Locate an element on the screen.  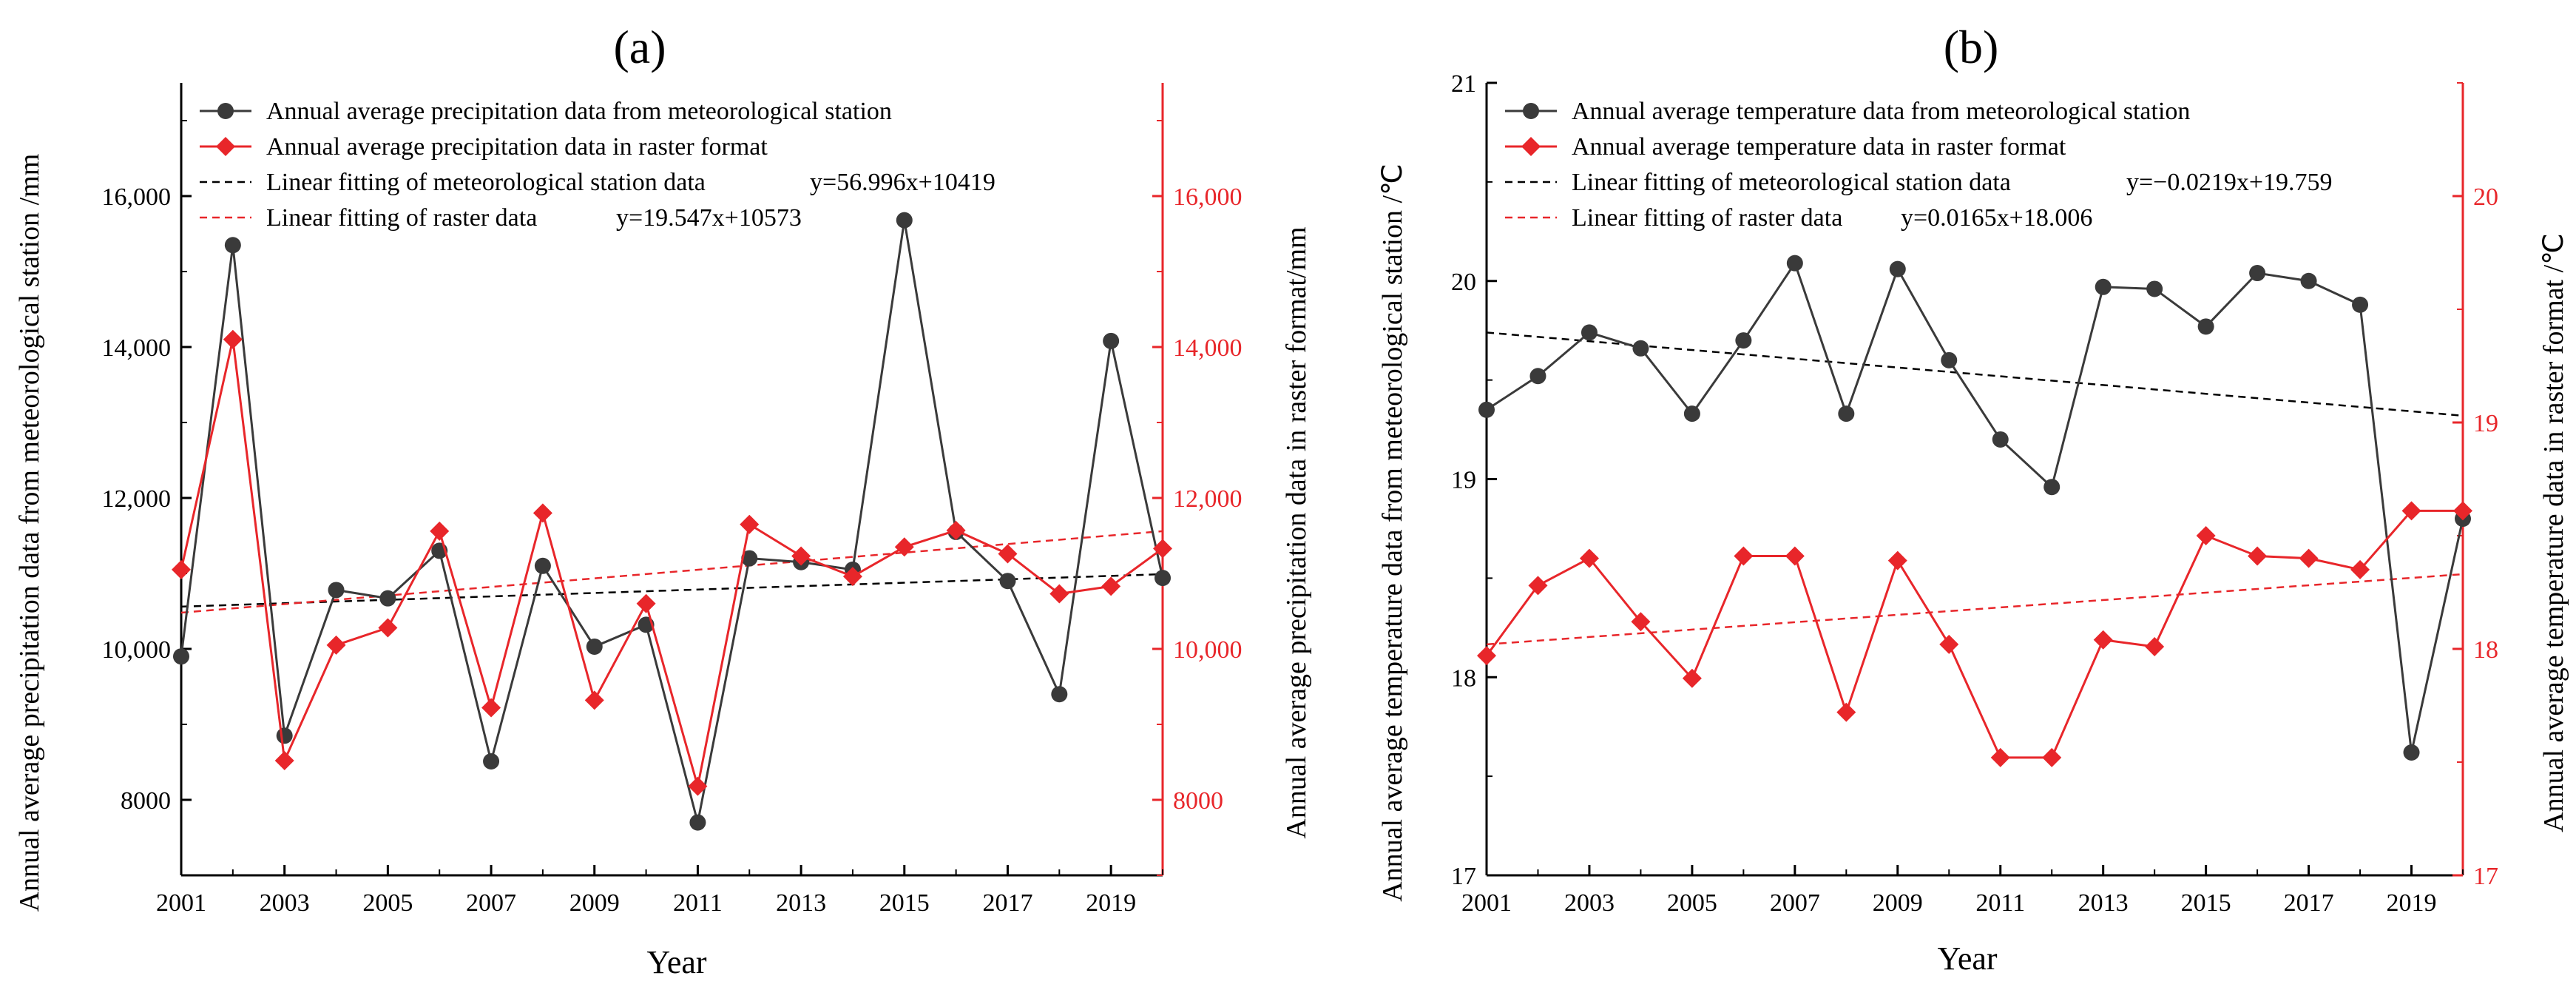
y-tick-label-left: 10,000 is located at coordinates (137, 650).